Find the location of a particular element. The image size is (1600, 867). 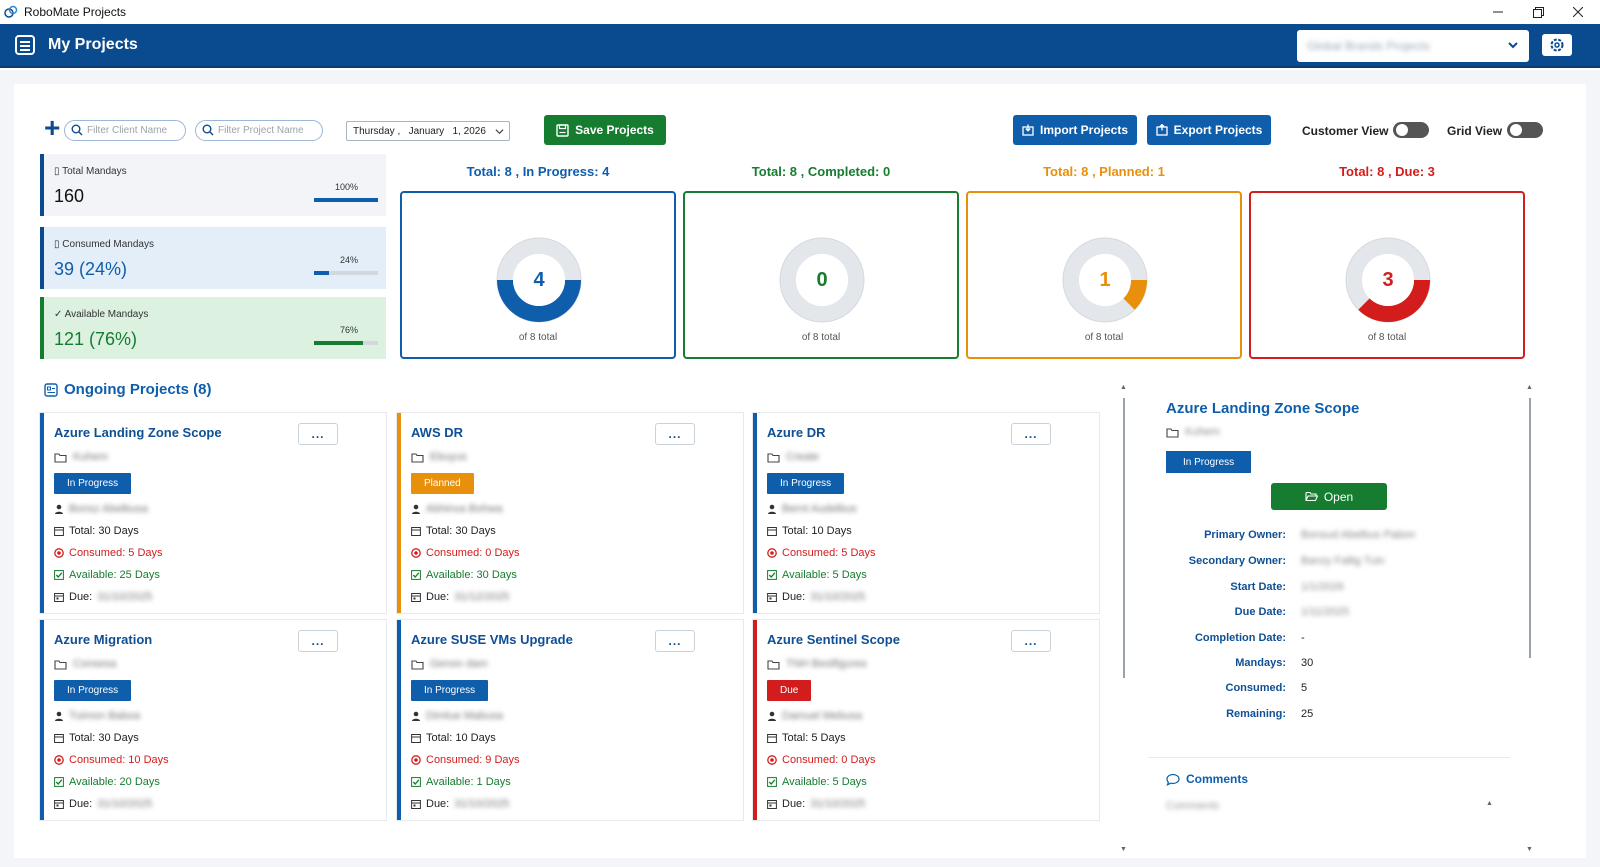

minimize-icon is located at coordinates (1498, 12).